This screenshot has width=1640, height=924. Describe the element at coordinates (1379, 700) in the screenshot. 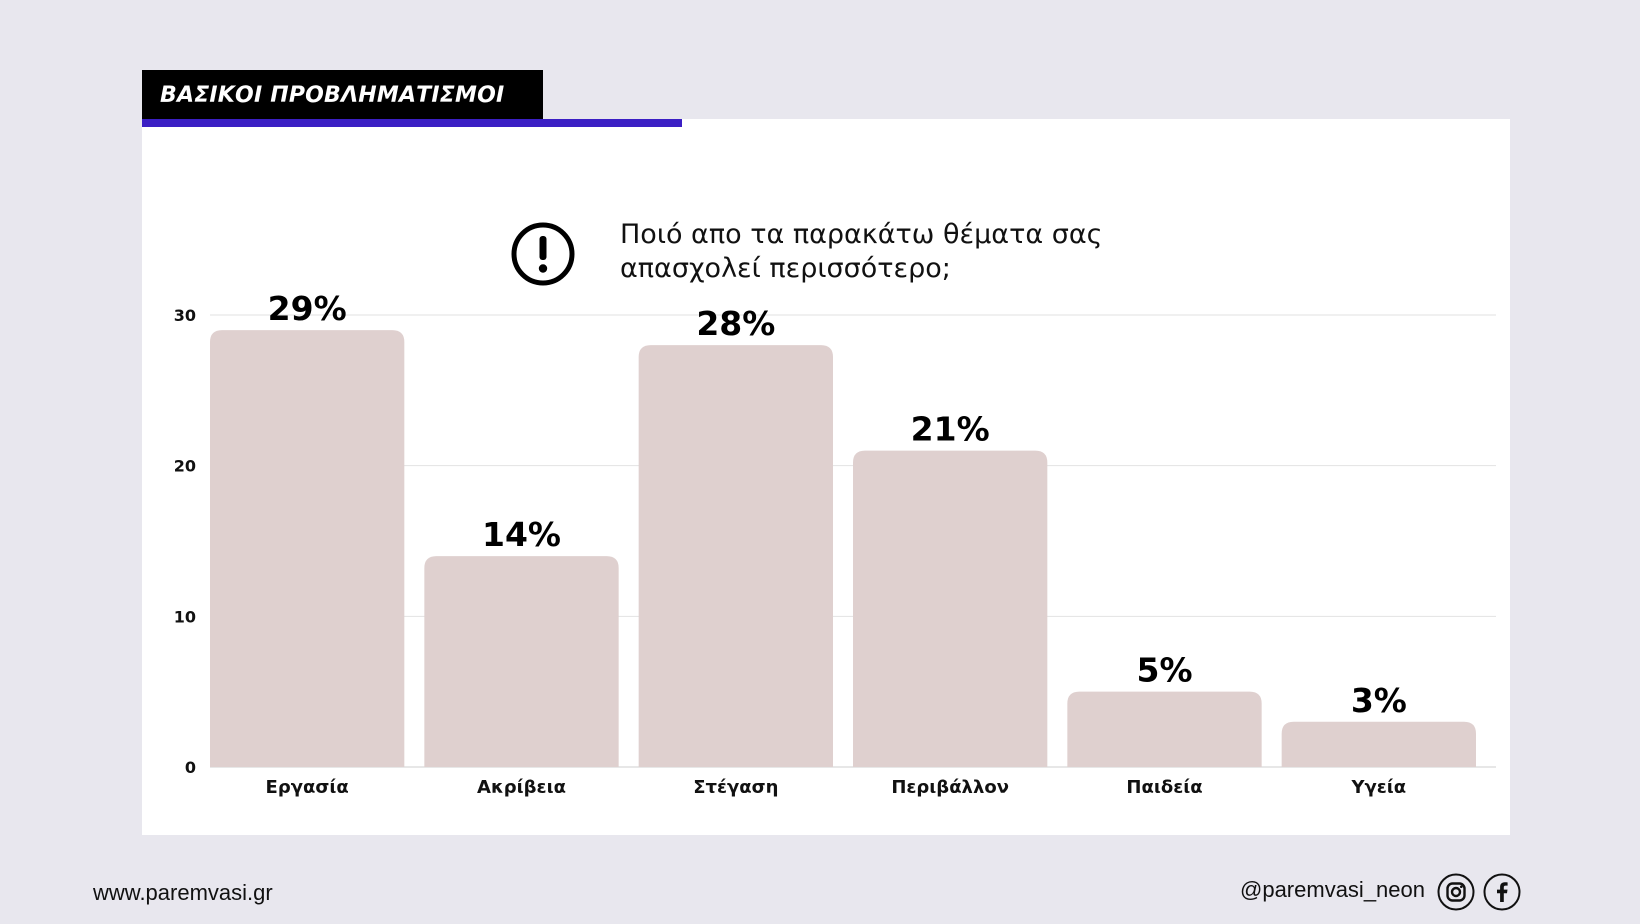

I see `data-label: 3%` at that location.